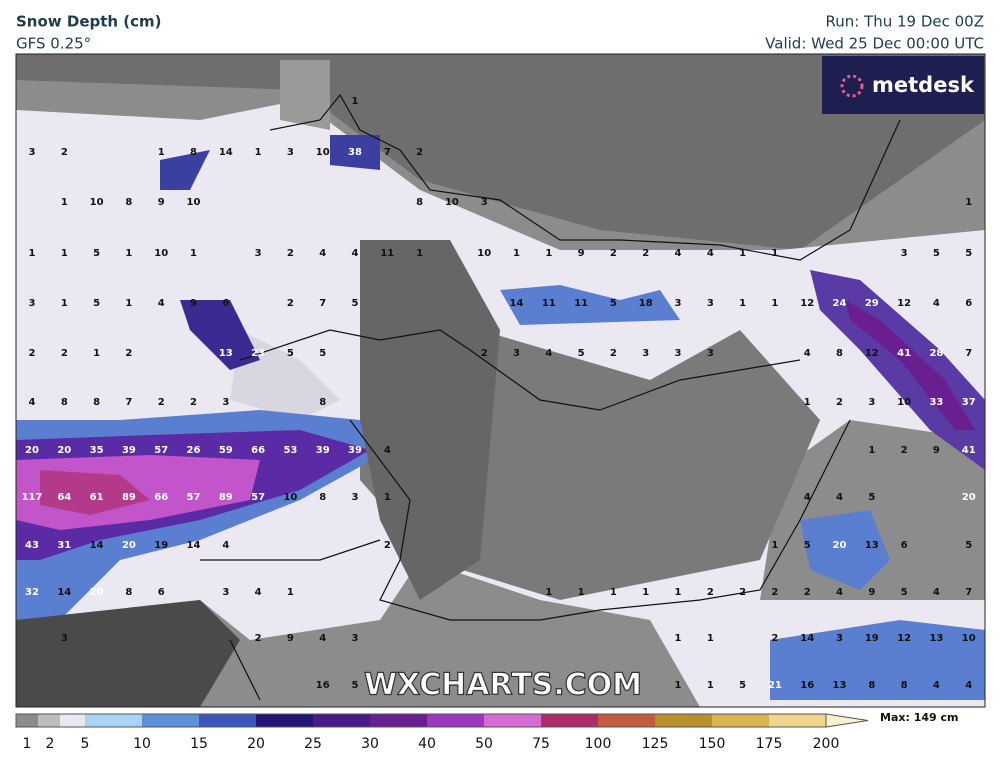  I want to click on depth-label: 24, so click(840, 303).